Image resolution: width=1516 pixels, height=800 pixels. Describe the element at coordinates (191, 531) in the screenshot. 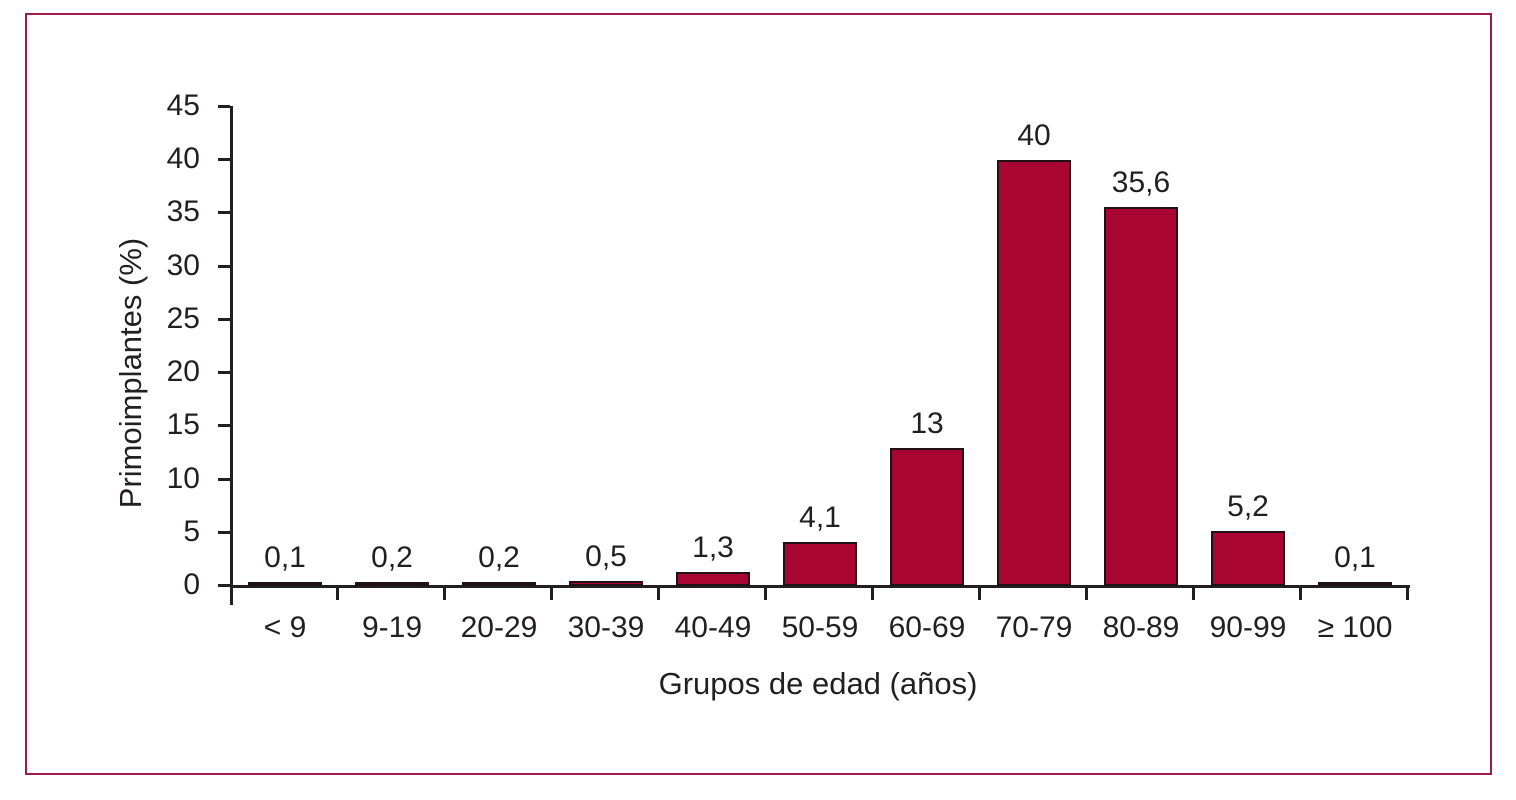

I see `y-tick-label: 5` at that location.